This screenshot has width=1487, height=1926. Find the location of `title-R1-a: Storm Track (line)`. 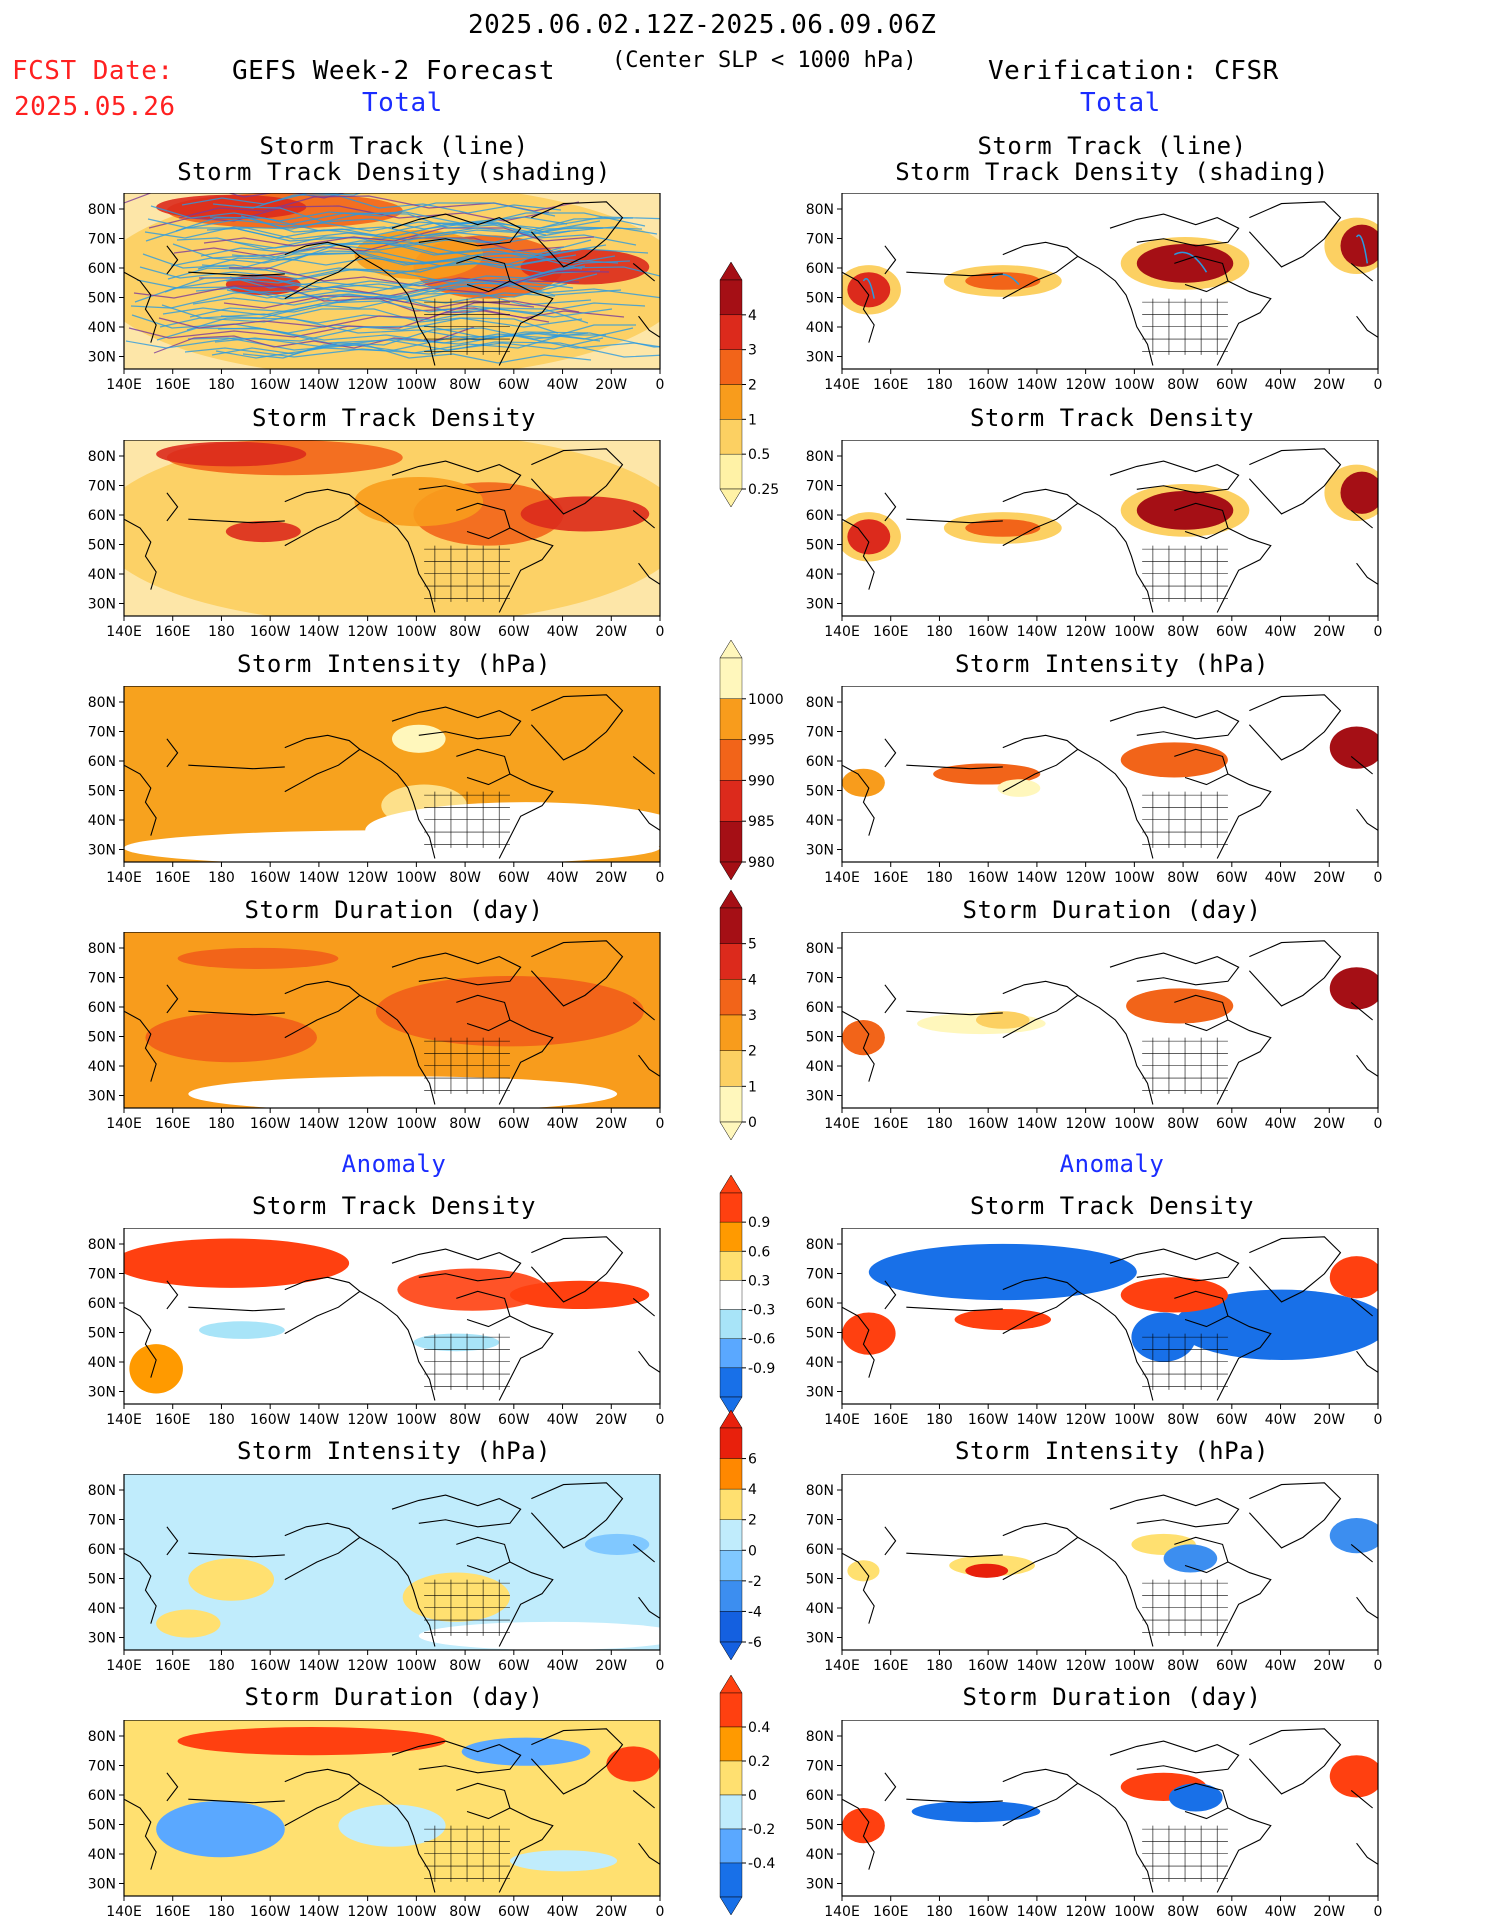

title-R1-a: Storm Track (line) is located at coordinates (1112, 146).